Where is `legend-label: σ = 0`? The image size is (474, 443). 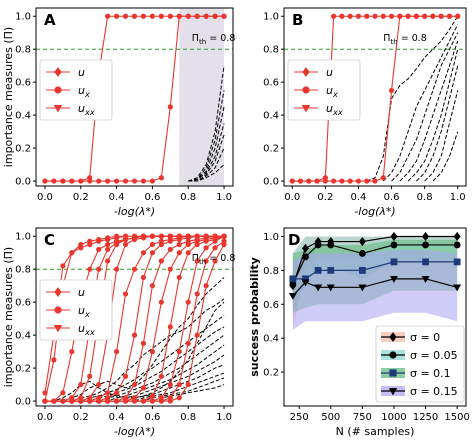 legend-label: σ = 0 is located at coordinates (425, 337).